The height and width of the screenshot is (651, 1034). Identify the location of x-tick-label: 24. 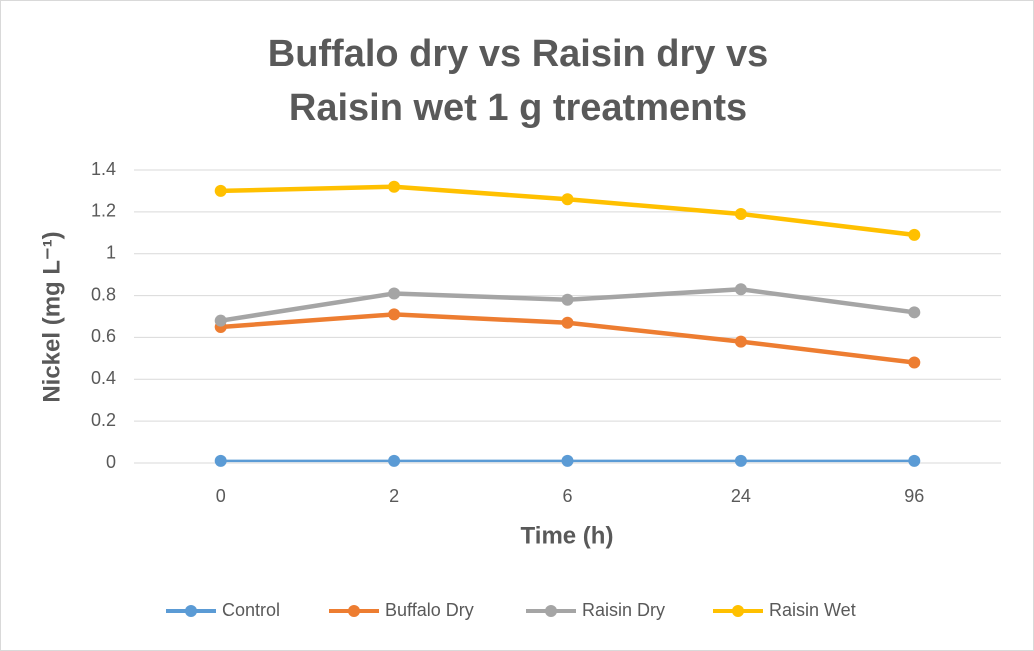
(741, 496).